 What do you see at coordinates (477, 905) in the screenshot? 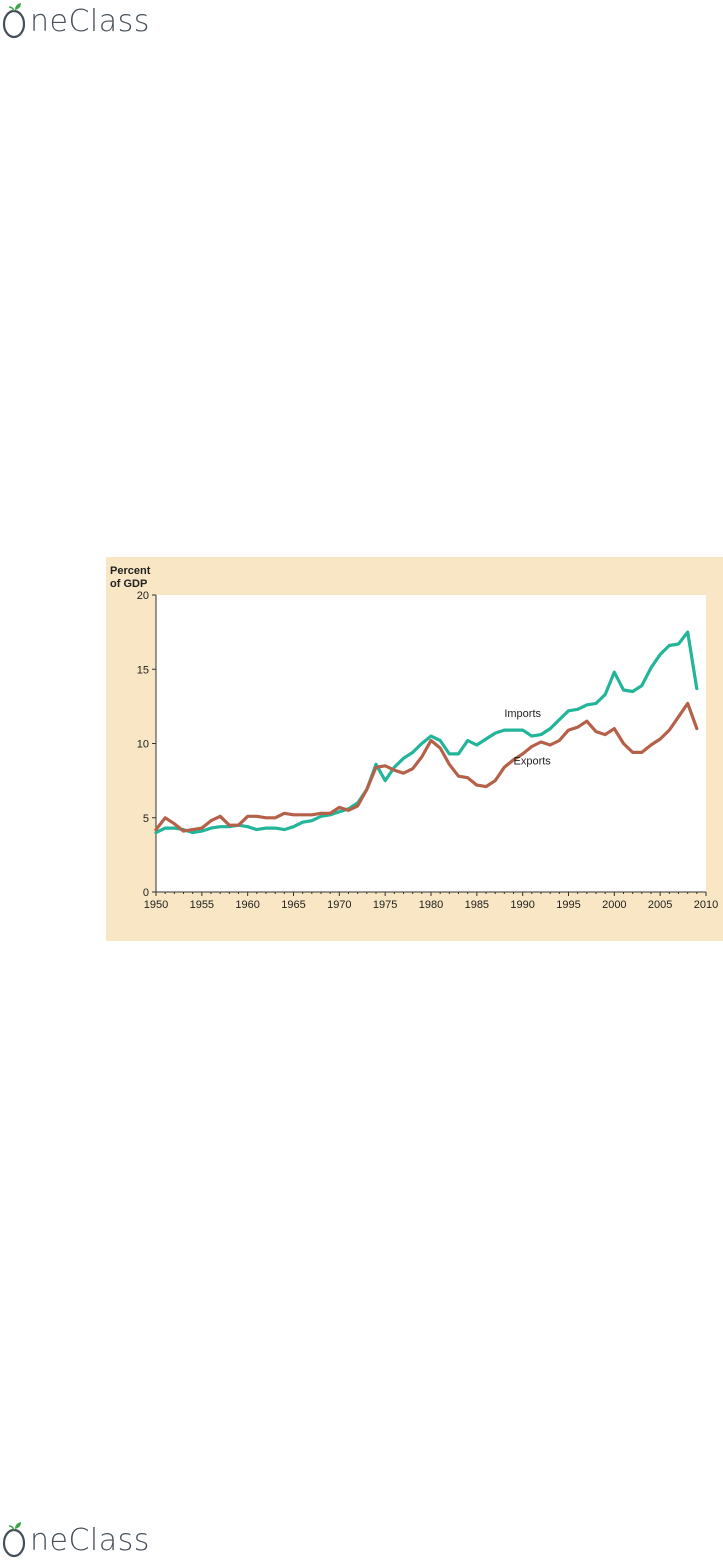
I see `x-tick-label: 1985` at bounding box center [477, 905].